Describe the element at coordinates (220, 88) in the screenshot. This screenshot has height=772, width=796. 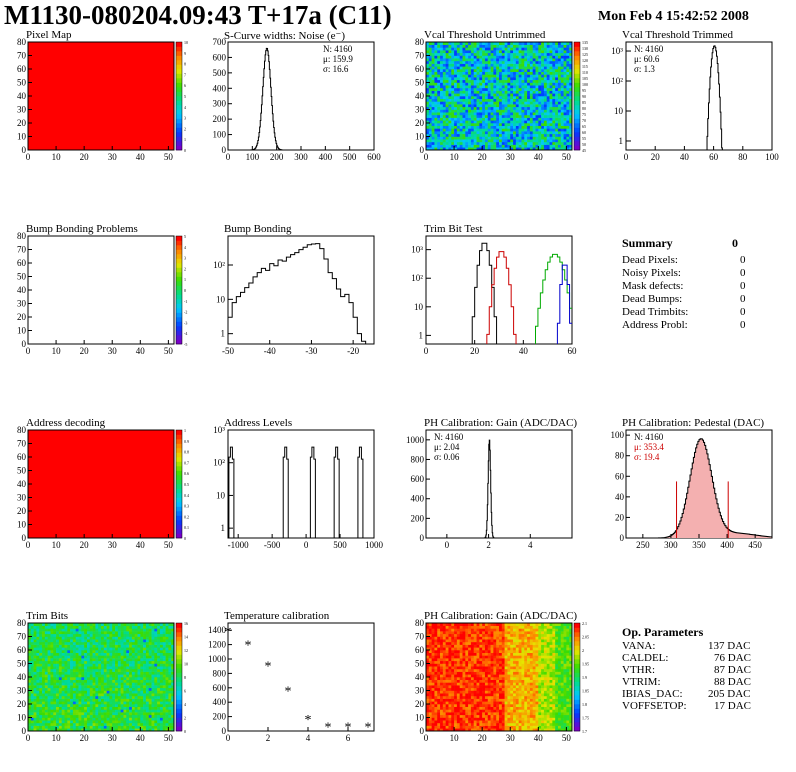
I see `y-tick-label: 400` at that location.